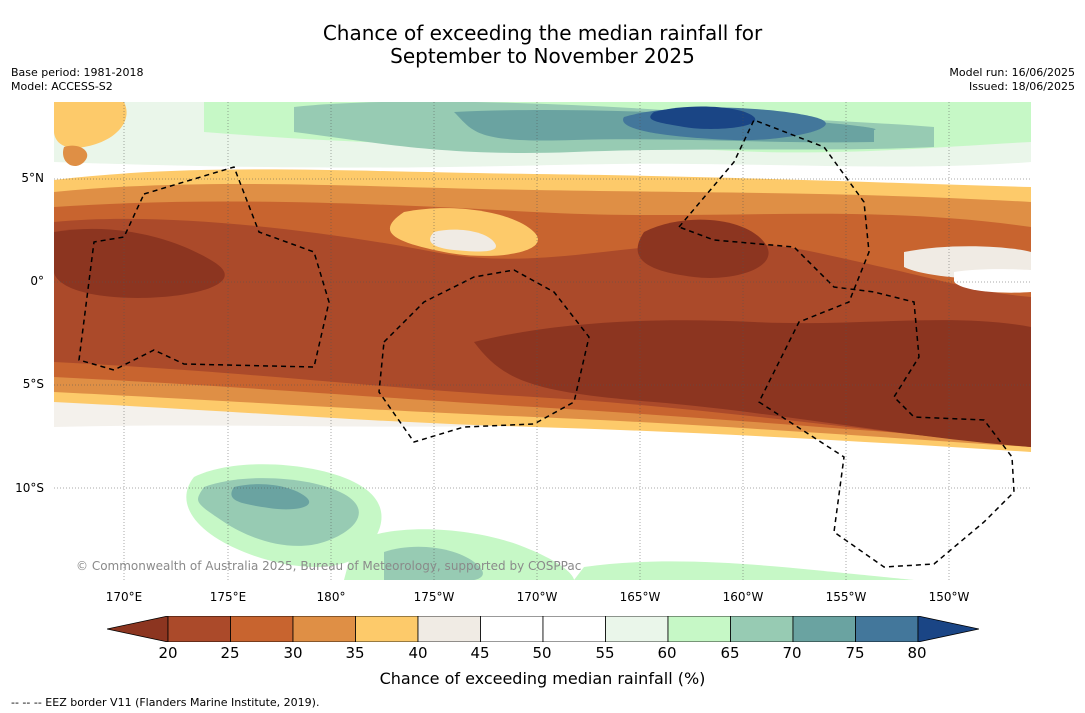 The height and width of the screenshot is (713, 1085). I want to click on lat-label-5n: 5°N, so click(32, 178).